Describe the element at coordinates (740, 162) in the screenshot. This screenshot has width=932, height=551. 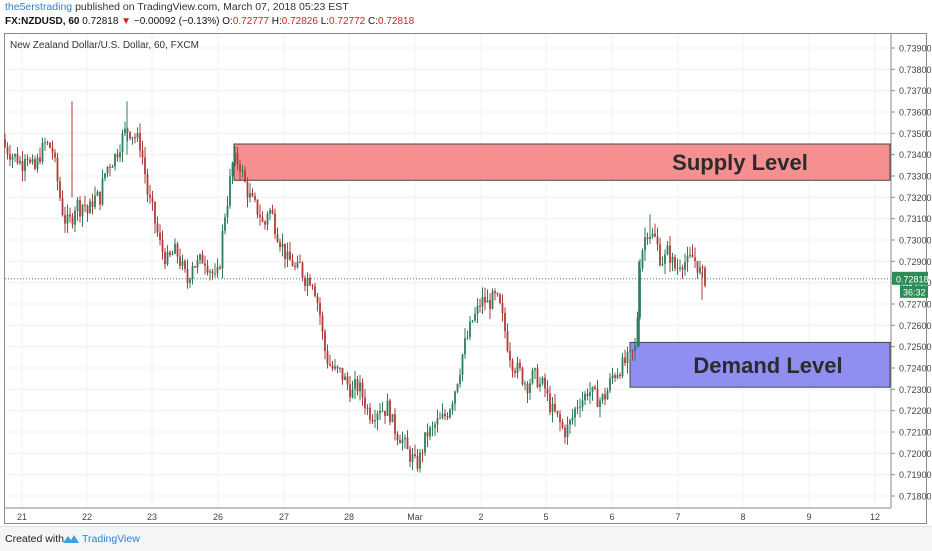
I see `supply-zone-label: Supply Level` at that location.